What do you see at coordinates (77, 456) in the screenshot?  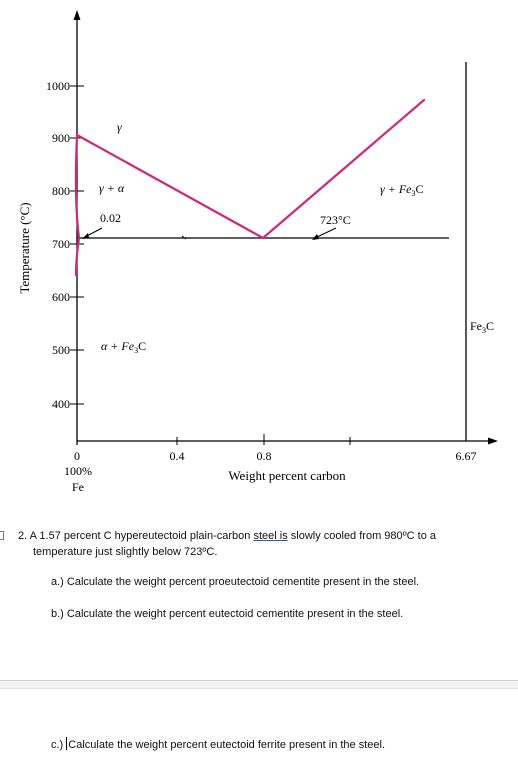 I see `x-tick-label: 0` at bounding box center [77, 456].